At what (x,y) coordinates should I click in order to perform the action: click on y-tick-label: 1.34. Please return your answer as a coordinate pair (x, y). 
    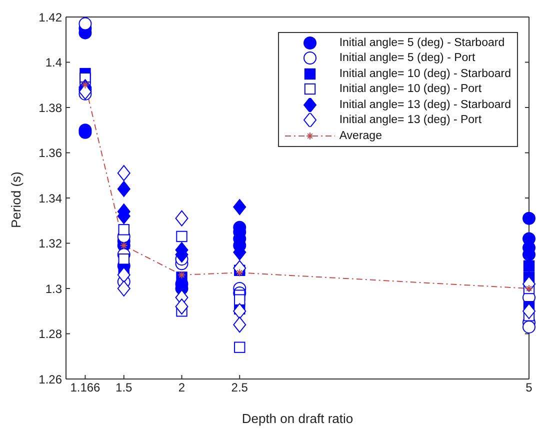
    Looking at the image, I should click on (50, 198).